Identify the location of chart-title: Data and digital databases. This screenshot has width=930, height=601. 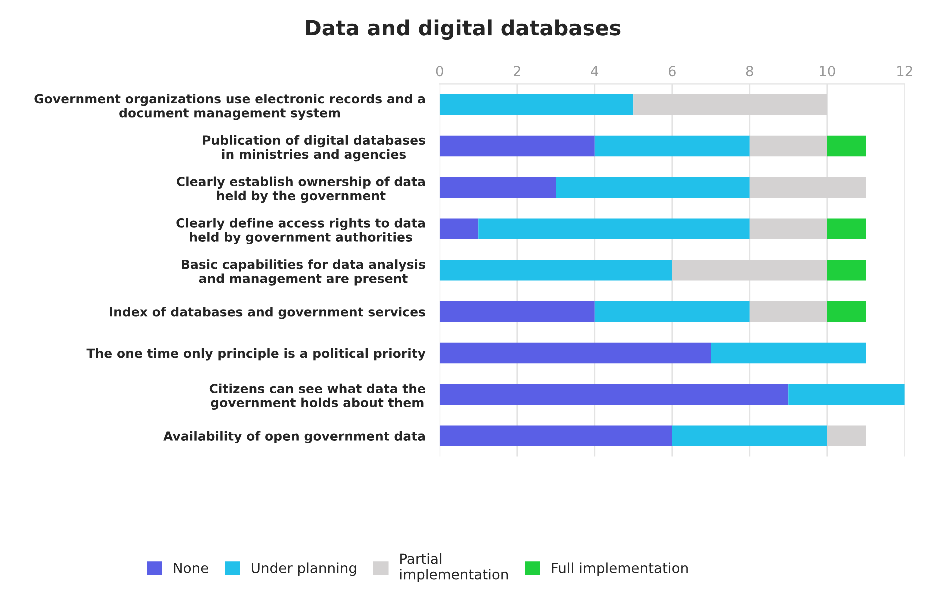
(463, 30).